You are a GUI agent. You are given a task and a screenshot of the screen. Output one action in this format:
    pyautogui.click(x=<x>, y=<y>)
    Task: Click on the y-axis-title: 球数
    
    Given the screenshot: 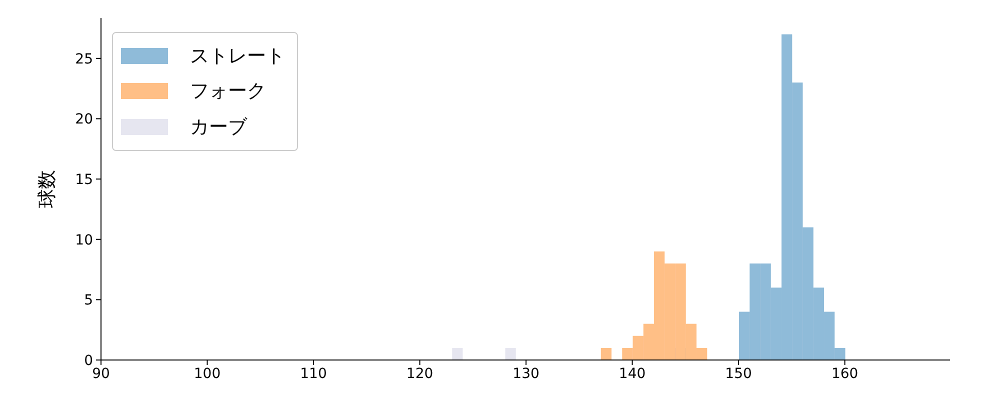 What is the action you would take?
    pyautogui.click(x=47, y=189)
    